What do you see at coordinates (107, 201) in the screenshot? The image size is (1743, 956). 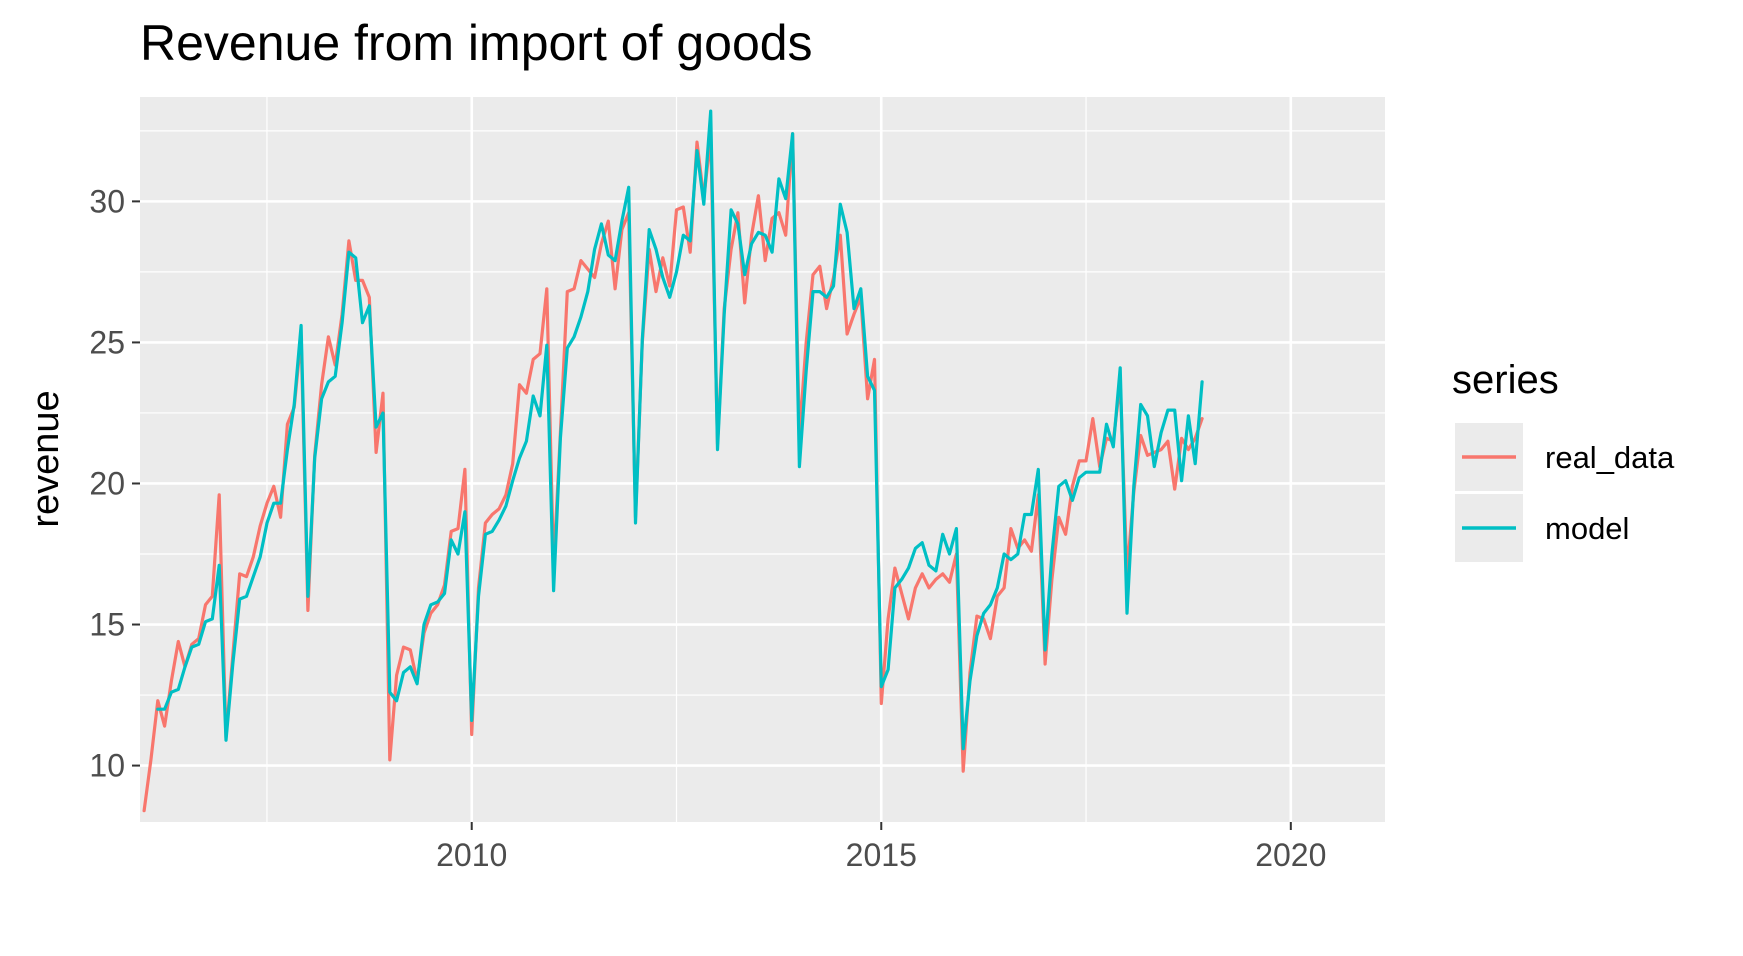 I see `y-tick-label: 30` at bounding box center [107, 201].